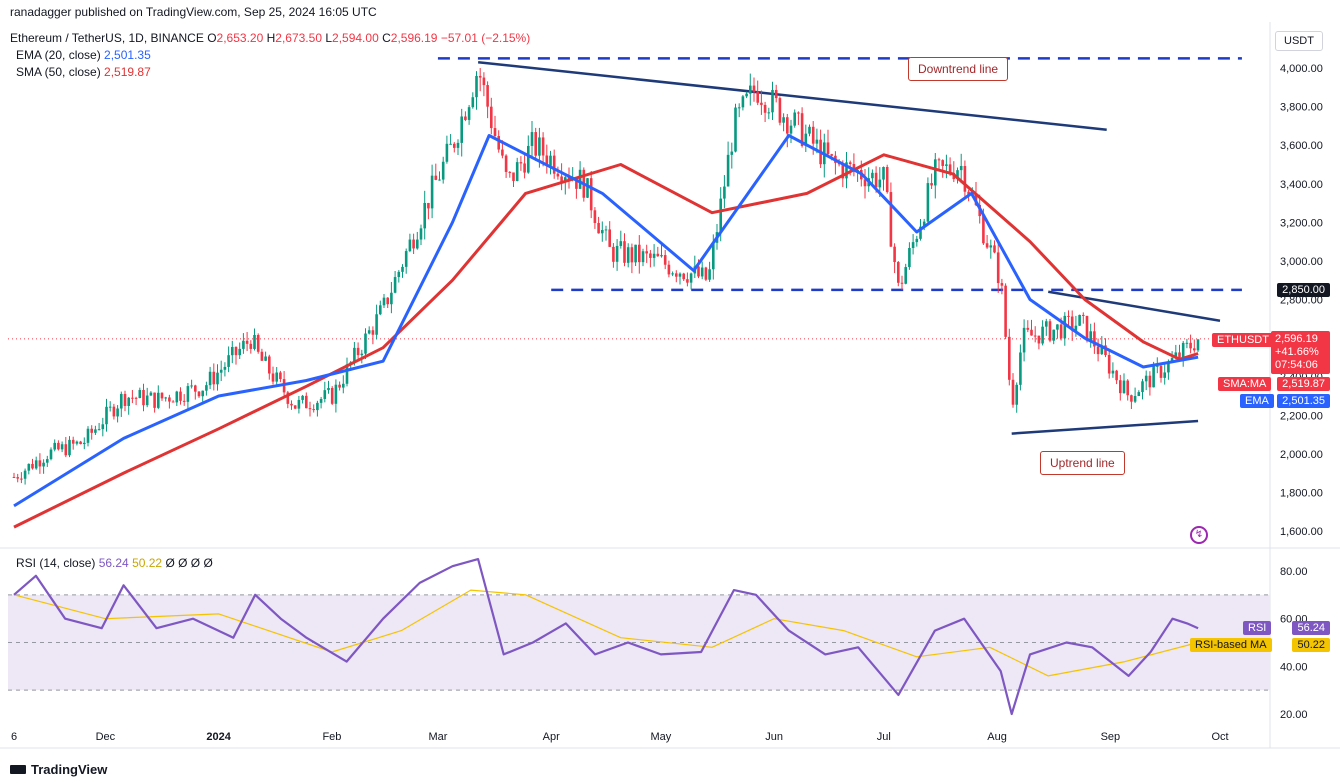 The height and width of the screenshot is (783, 1340). What do you see at coordinates (1243, 340) in the screenshot?
I see `symbol-tag: ETHUSDT` at bounding box center [1243, 340].